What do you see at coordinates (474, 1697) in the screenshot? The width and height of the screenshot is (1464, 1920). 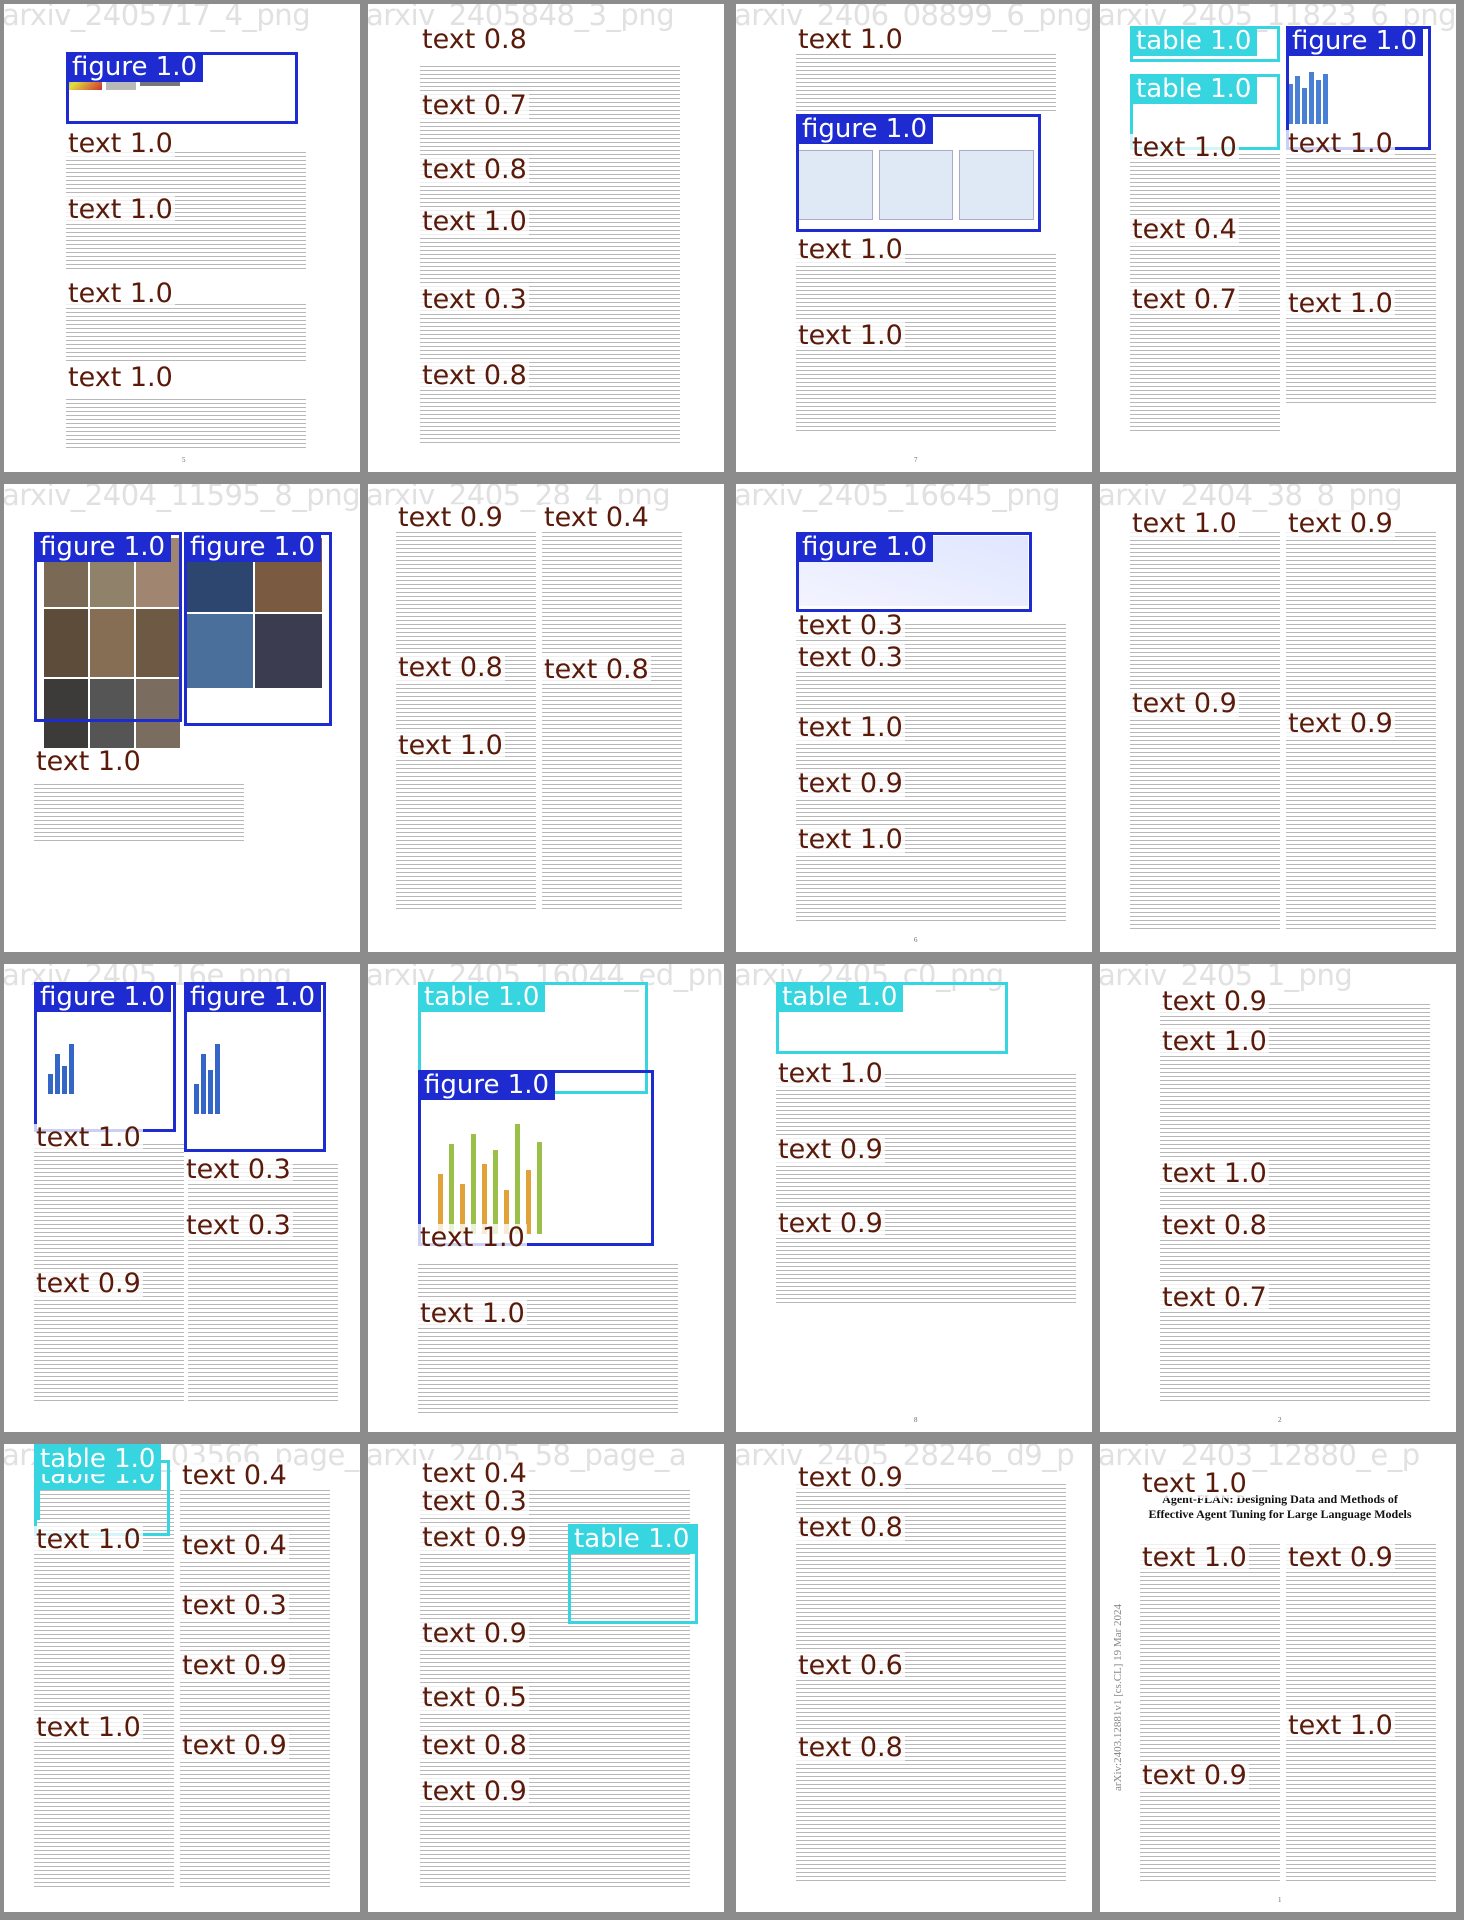 I see `text-detection-label: text 0.5` at bounding box center [474, 1697].